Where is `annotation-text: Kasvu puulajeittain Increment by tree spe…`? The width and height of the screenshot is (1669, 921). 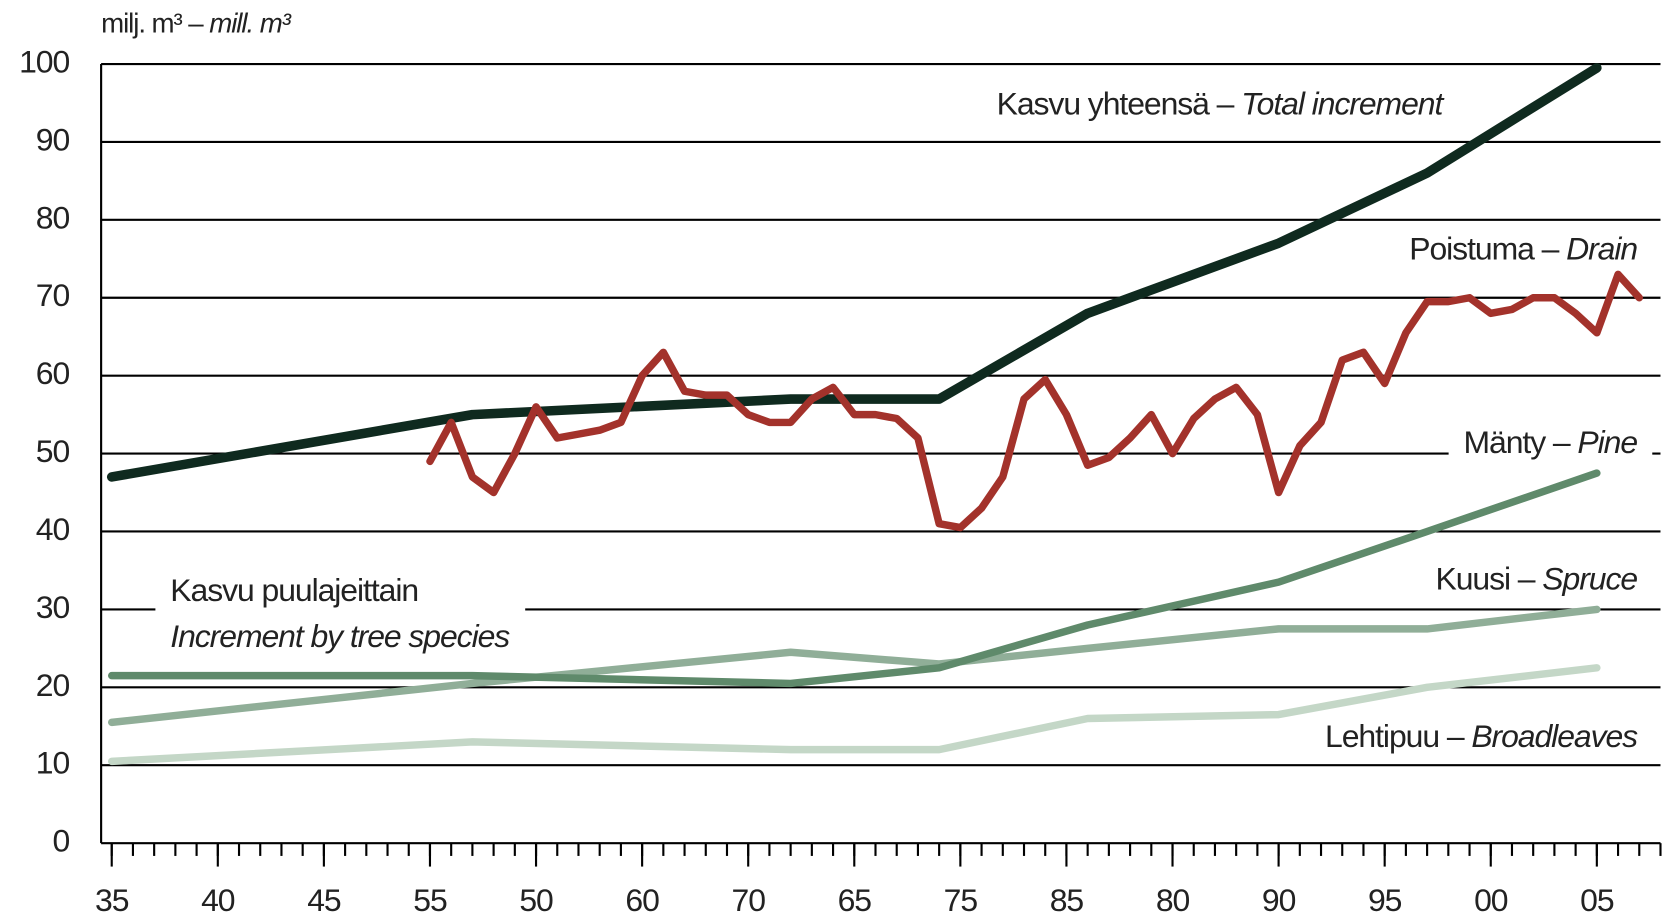
annotation-text: Kasvu puulajeittain Increment by tree spe… is located at coordinates (340, 613).